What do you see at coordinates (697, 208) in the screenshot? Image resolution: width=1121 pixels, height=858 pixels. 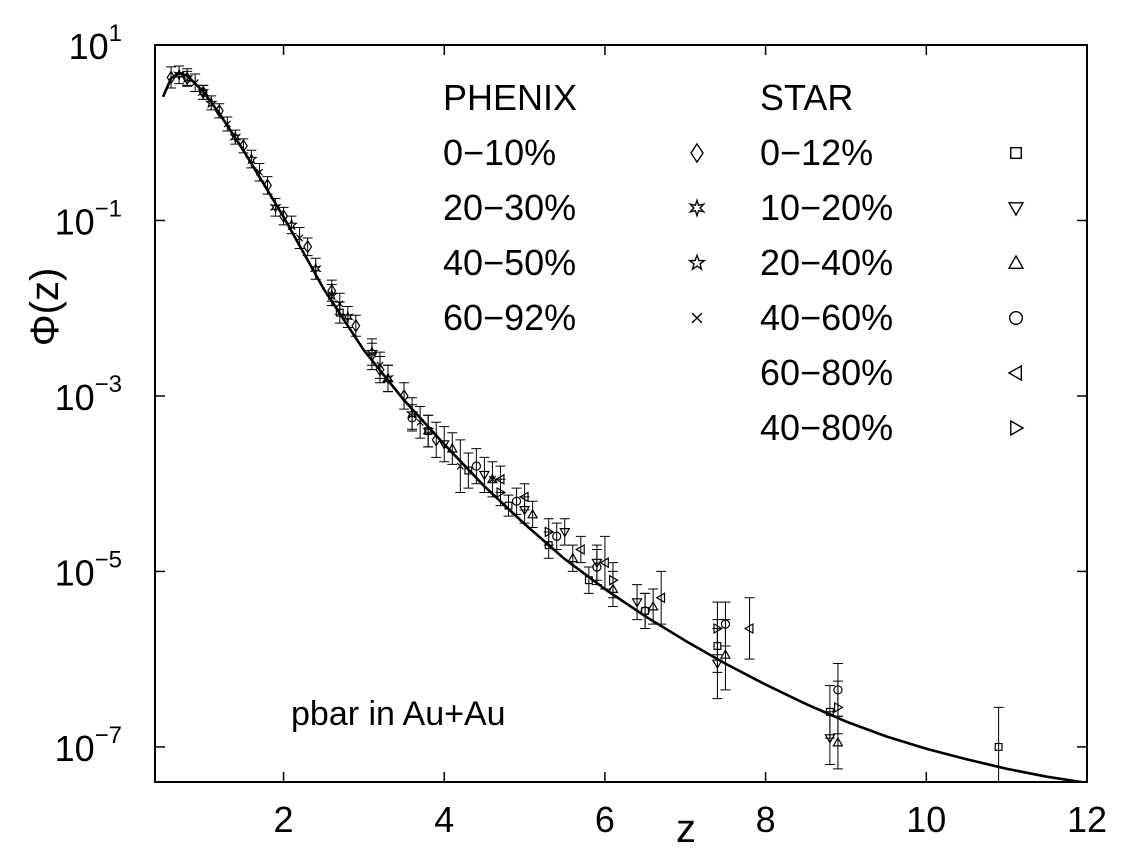 I see `legend-marker-star6` at bounding box center [697, 208].